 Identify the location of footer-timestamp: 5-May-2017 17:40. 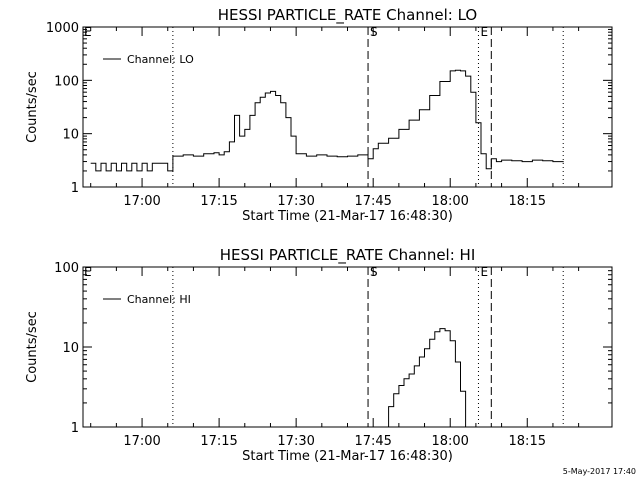
(599, 471).